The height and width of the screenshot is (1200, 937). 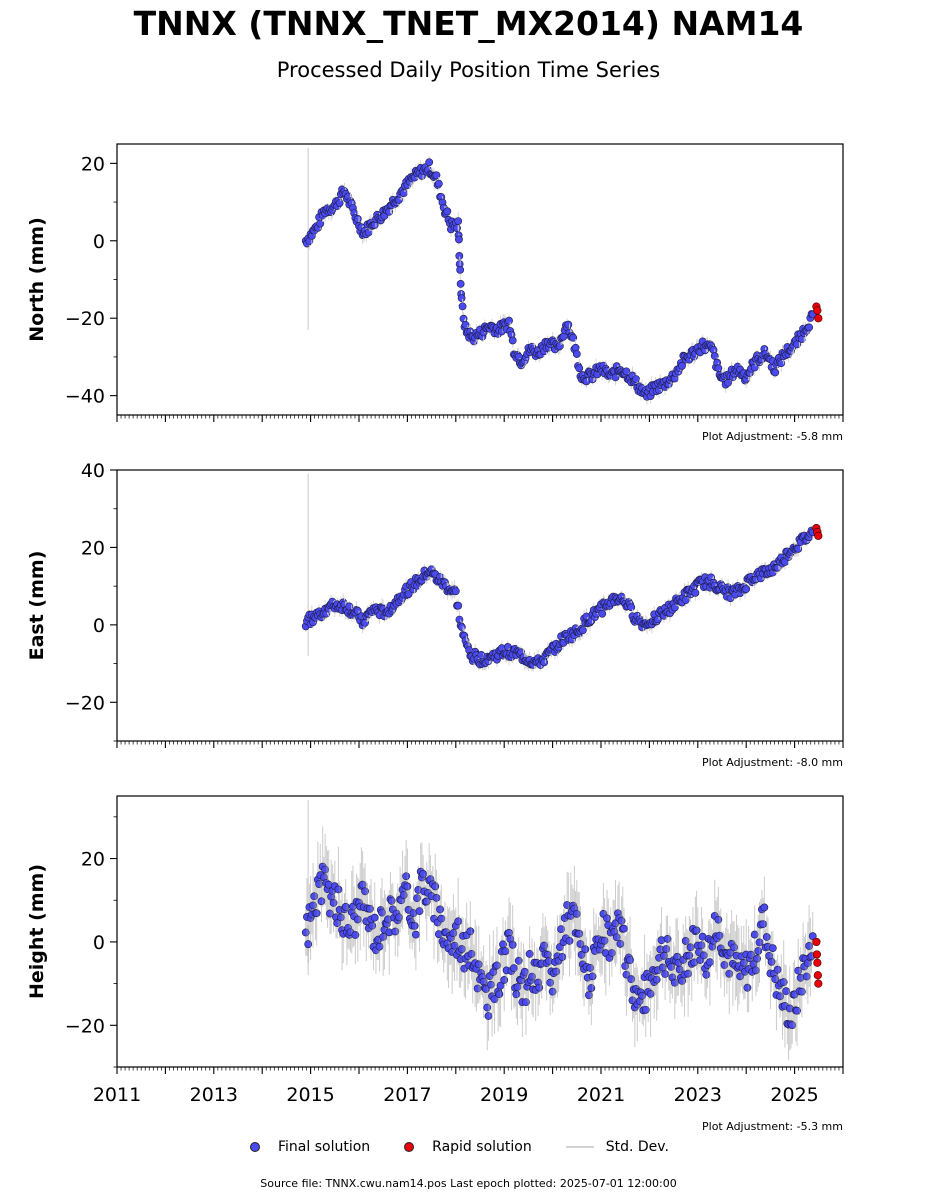 I want to click on plot-adjustment: Plot Adjustment: -8.0 mm, so click(x=772, y=762).